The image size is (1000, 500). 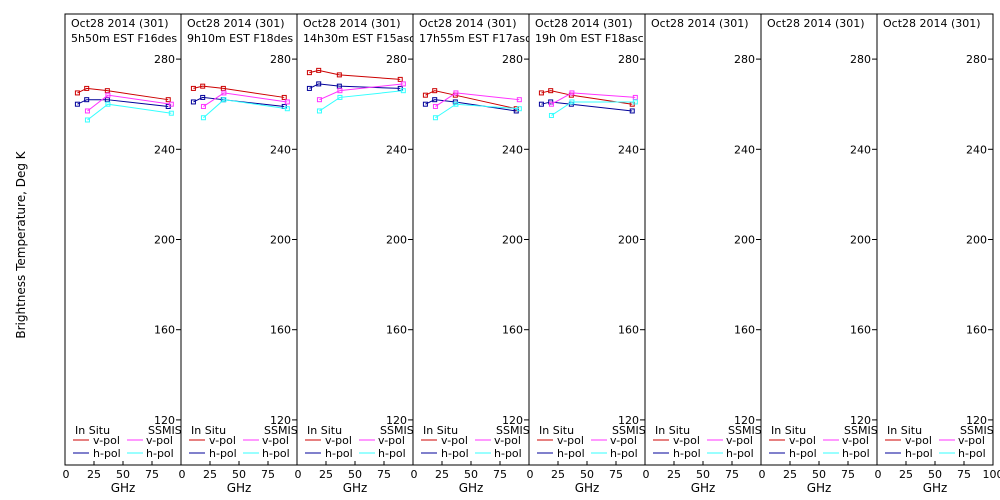 What do you see at coordinates (240, 38) in the screenshot?
I see `panel-time-label: 9h10m EST F18des` at bounding box center [240, 38].